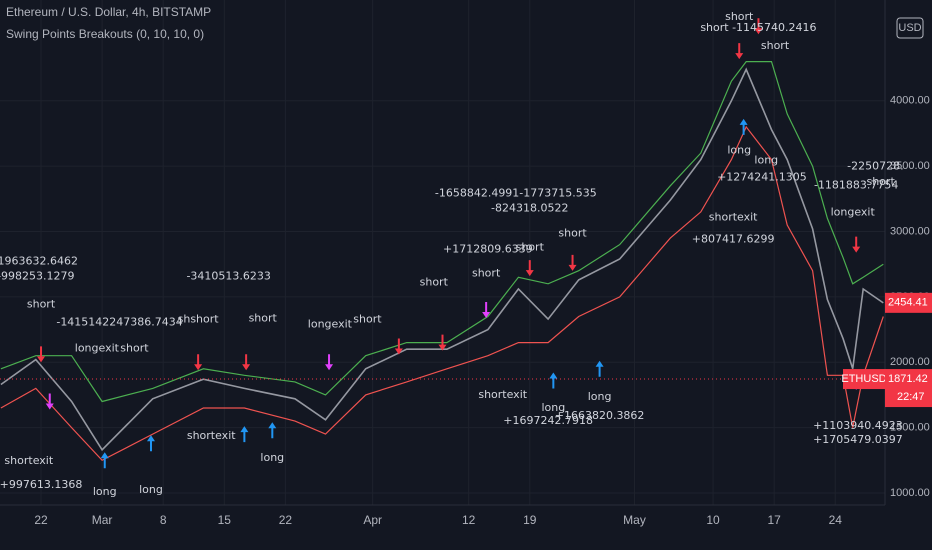  I want to click on chart-title: Ethereum / U.S. Dollar, 4h, BITSTAMP, so click(108, 12).